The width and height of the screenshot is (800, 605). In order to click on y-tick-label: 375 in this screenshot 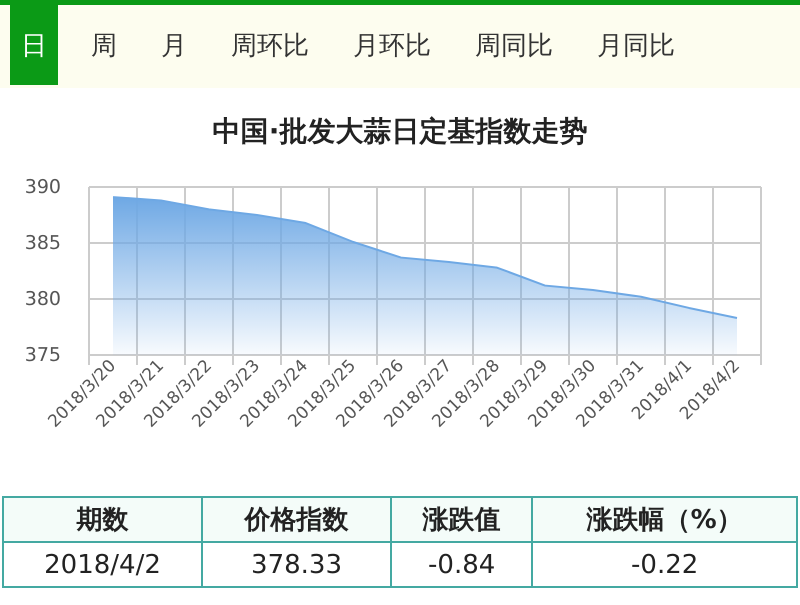, I will do `click(42, 355)`.